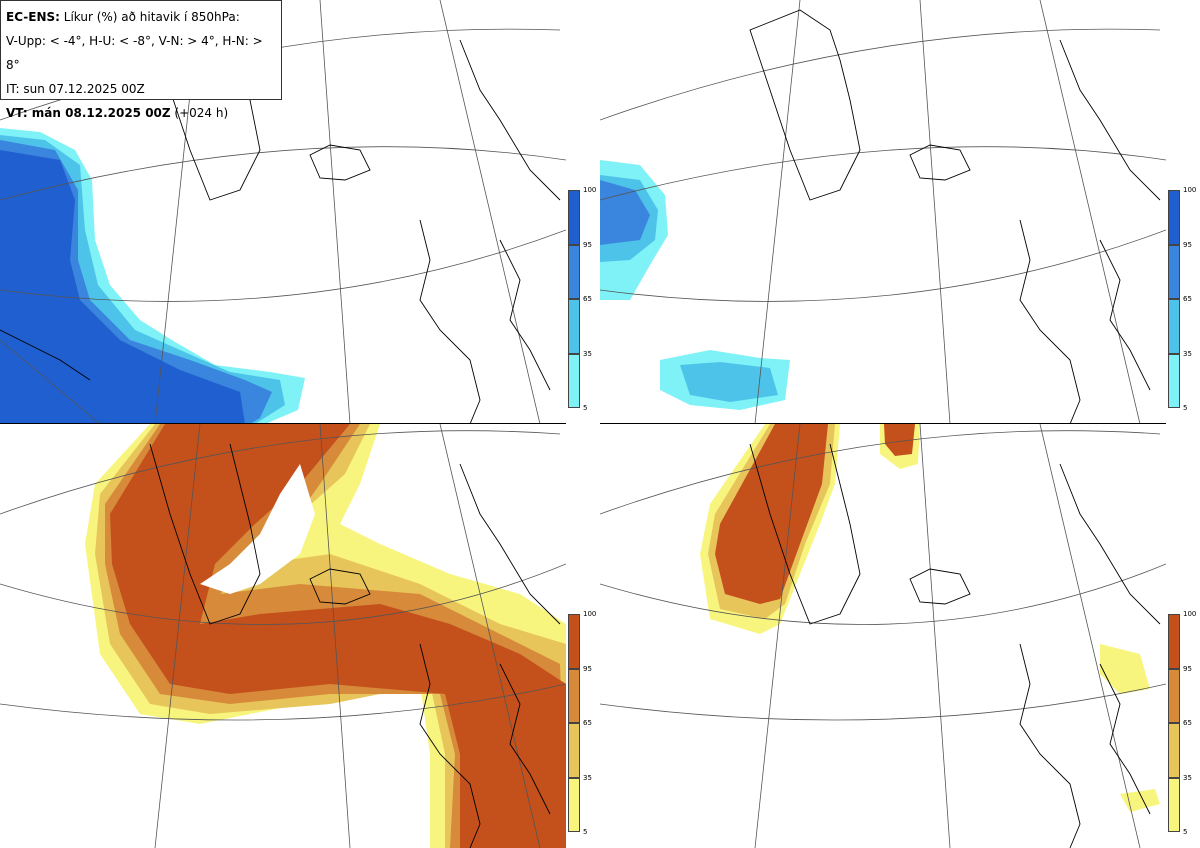  I want to click on colorbar-warm-left: 100 95 65 35 5, so click(583, 723).